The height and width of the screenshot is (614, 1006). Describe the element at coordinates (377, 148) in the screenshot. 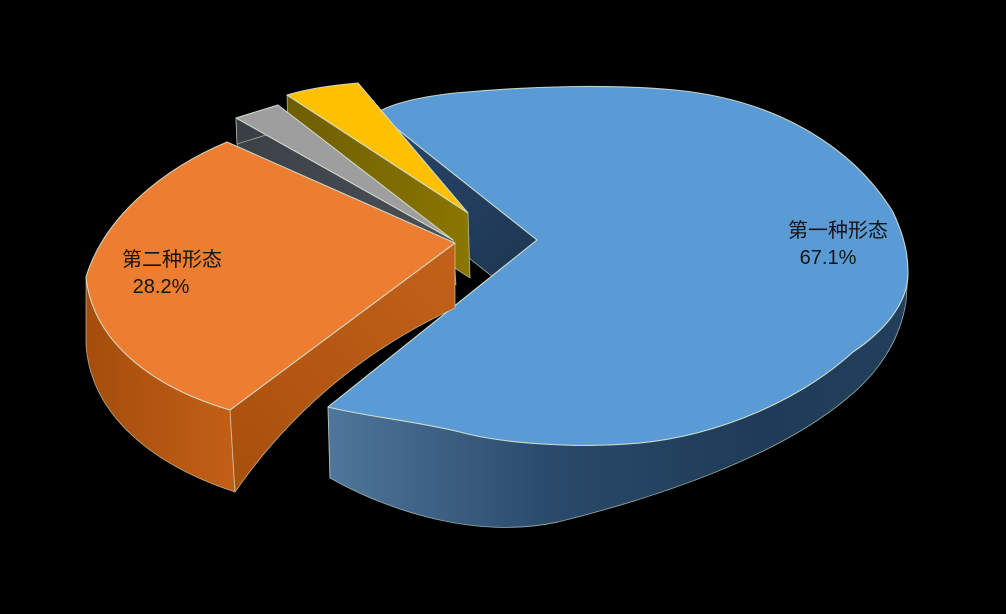

I see `slice-yellow-top` at that location.